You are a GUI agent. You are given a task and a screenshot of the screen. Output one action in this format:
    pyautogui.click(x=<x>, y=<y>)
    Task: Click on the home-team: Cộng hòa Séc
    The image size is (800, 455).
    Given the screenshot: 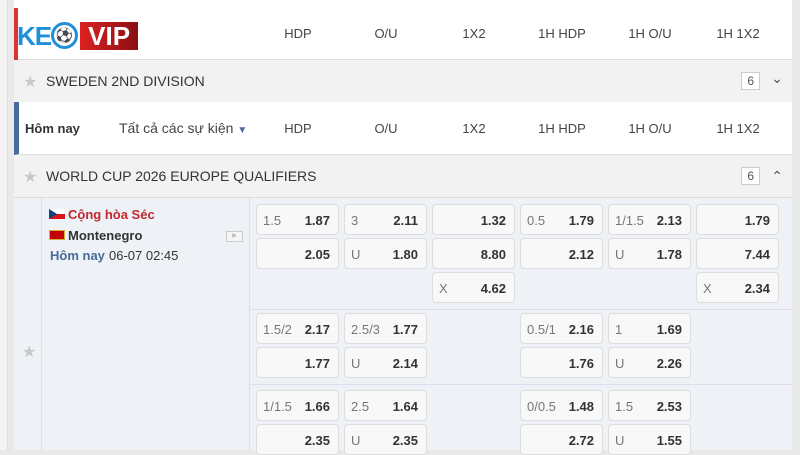 What is the action you would take?
    pyautogui.click(x=111, y=214)
    